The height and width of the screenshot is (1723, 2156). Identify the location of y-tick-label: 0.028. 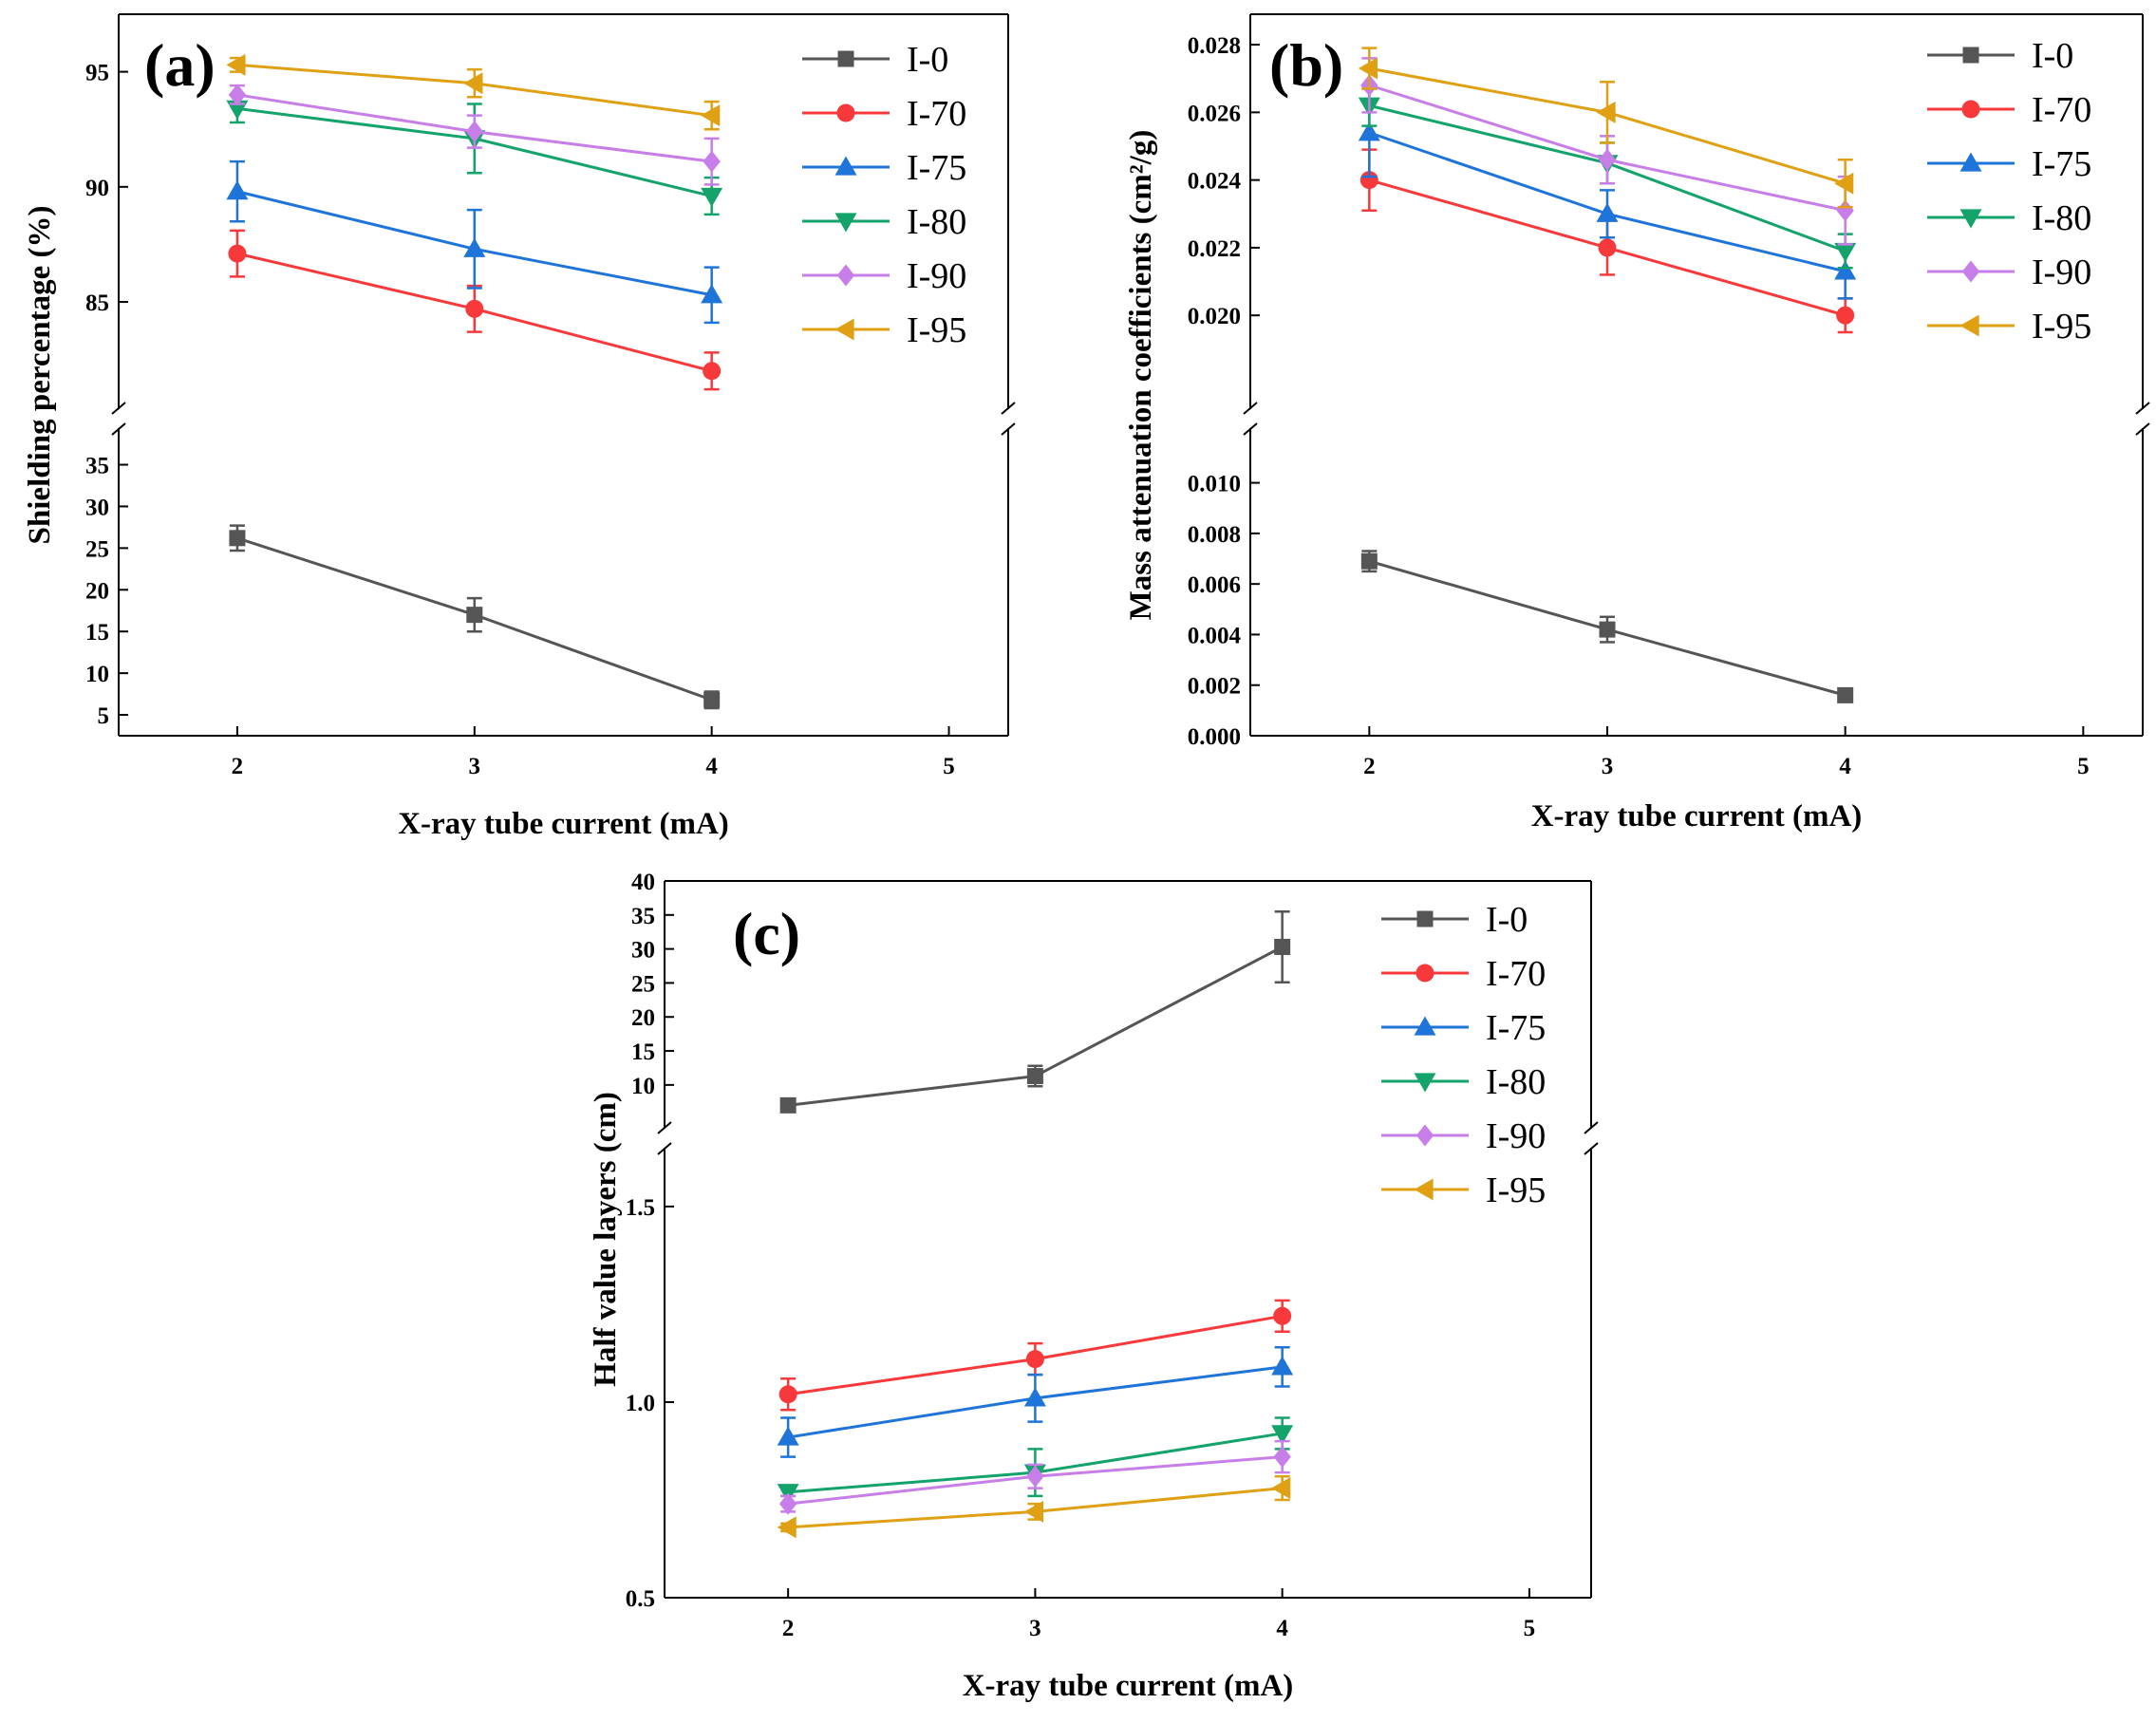
(1214, 46).